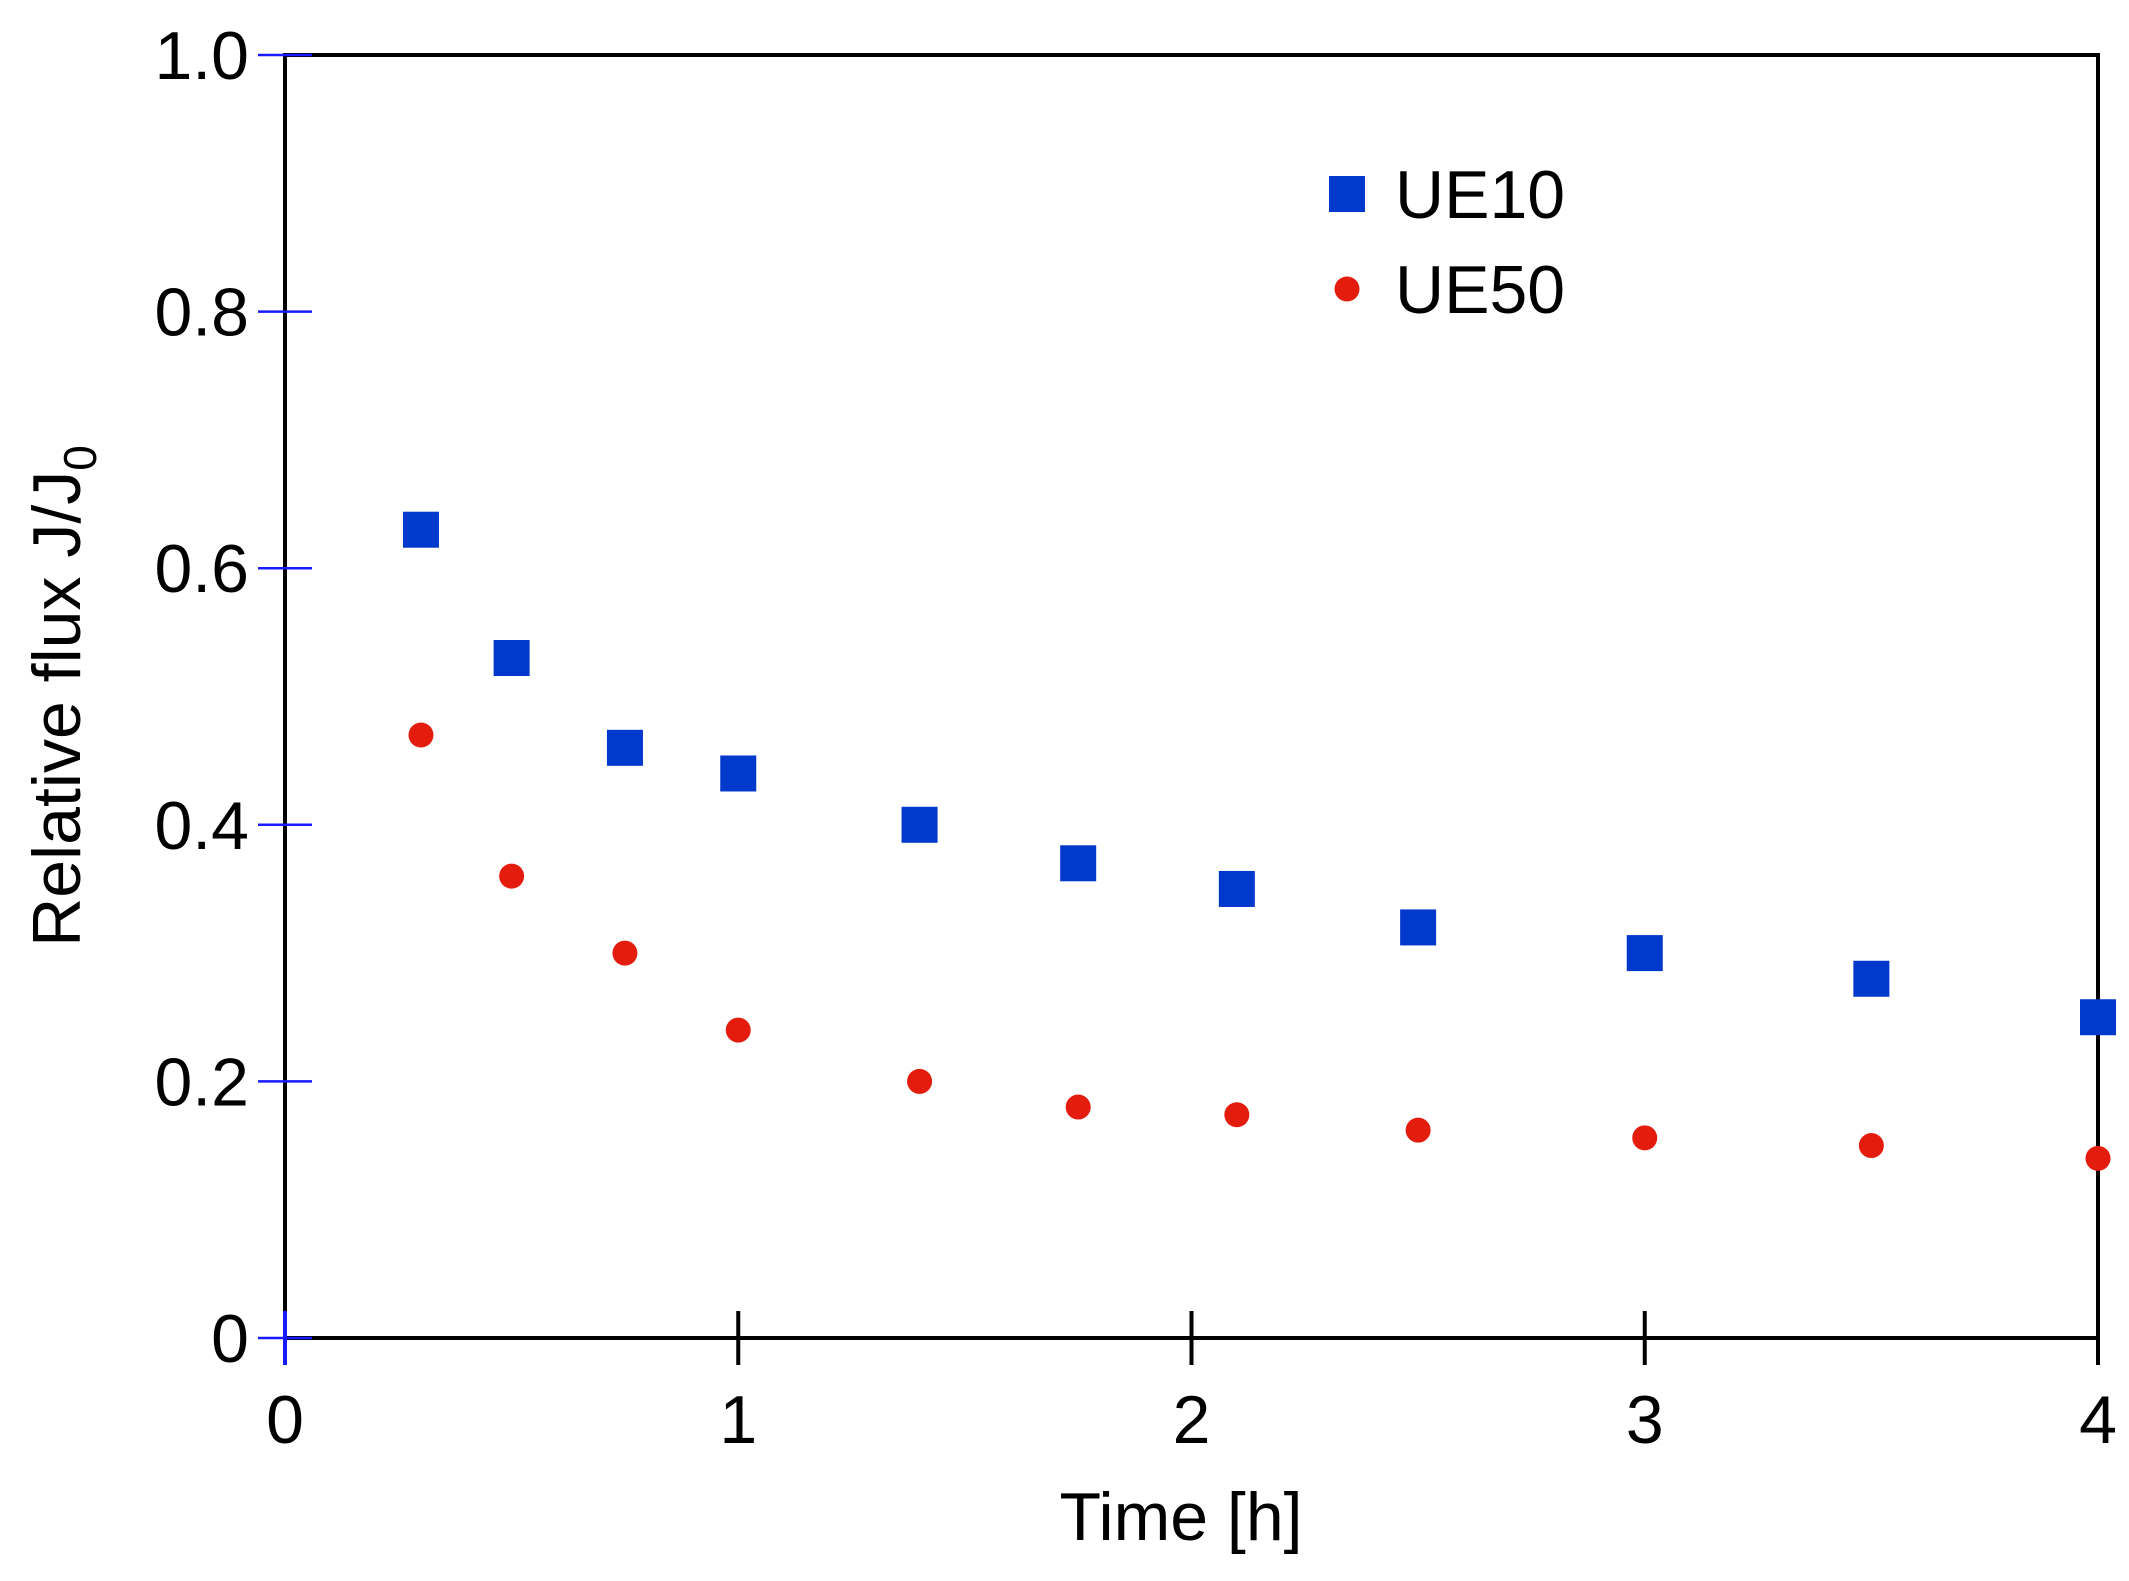 Image resolution: width=2129 pixels, height=1581 pixels. Describe the element at coordinates (1180, 1517) in the screenshot. I see `x-axis-label: Time [h]` at that location.